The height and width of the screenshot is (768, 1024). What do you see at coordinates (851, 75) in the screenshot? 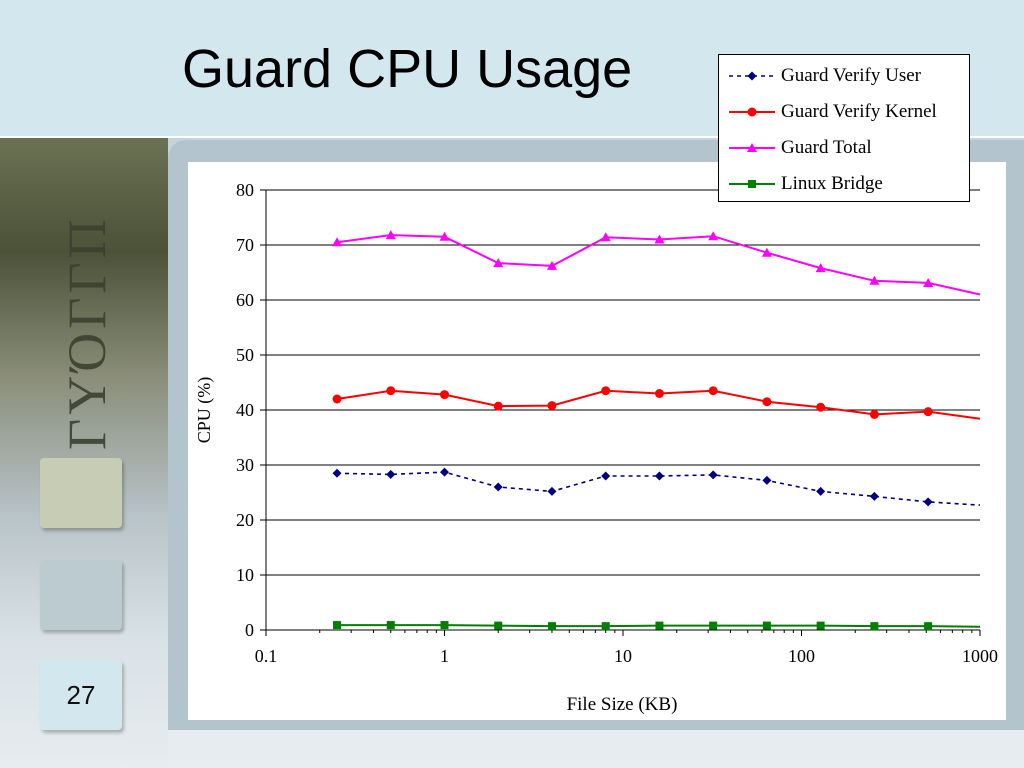
I see `legend-label: Guard Verify User` at bounding box center [851, 75].